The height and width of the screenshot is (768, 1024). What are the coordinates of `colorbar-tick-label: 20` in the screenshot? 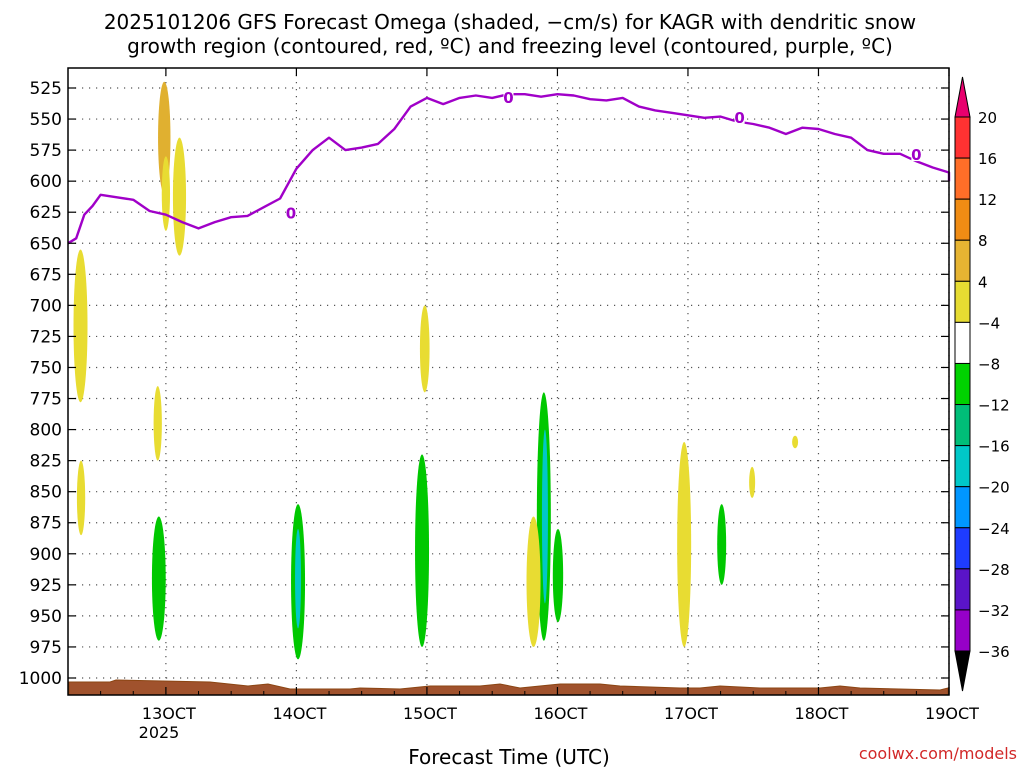 It's located at (987, 118).